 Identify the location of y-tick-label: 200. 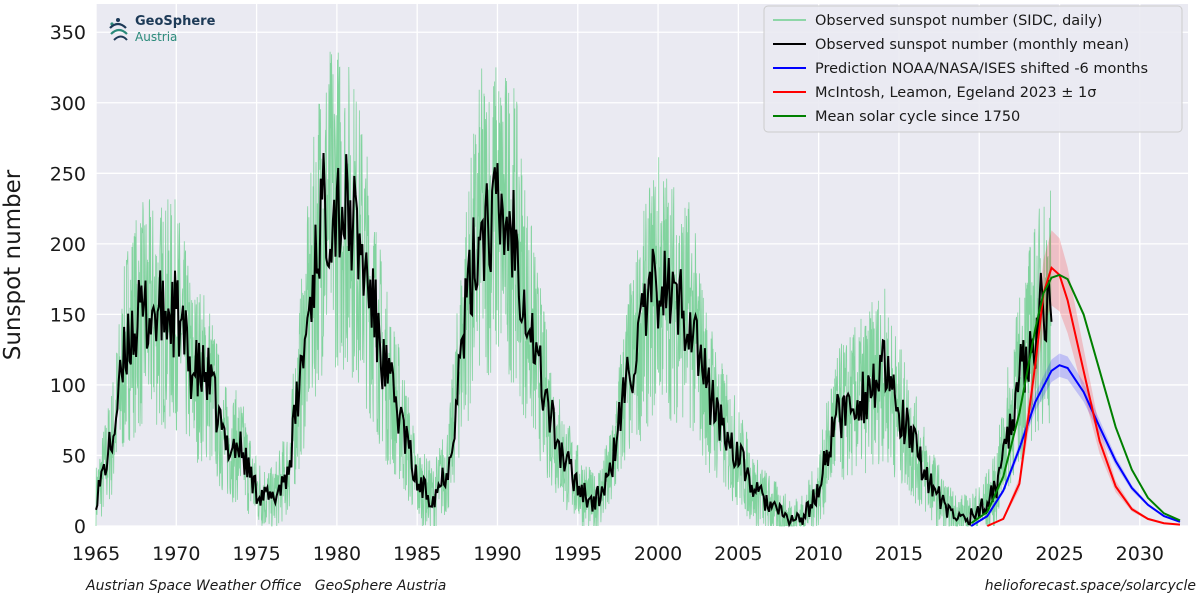
(68, 245).